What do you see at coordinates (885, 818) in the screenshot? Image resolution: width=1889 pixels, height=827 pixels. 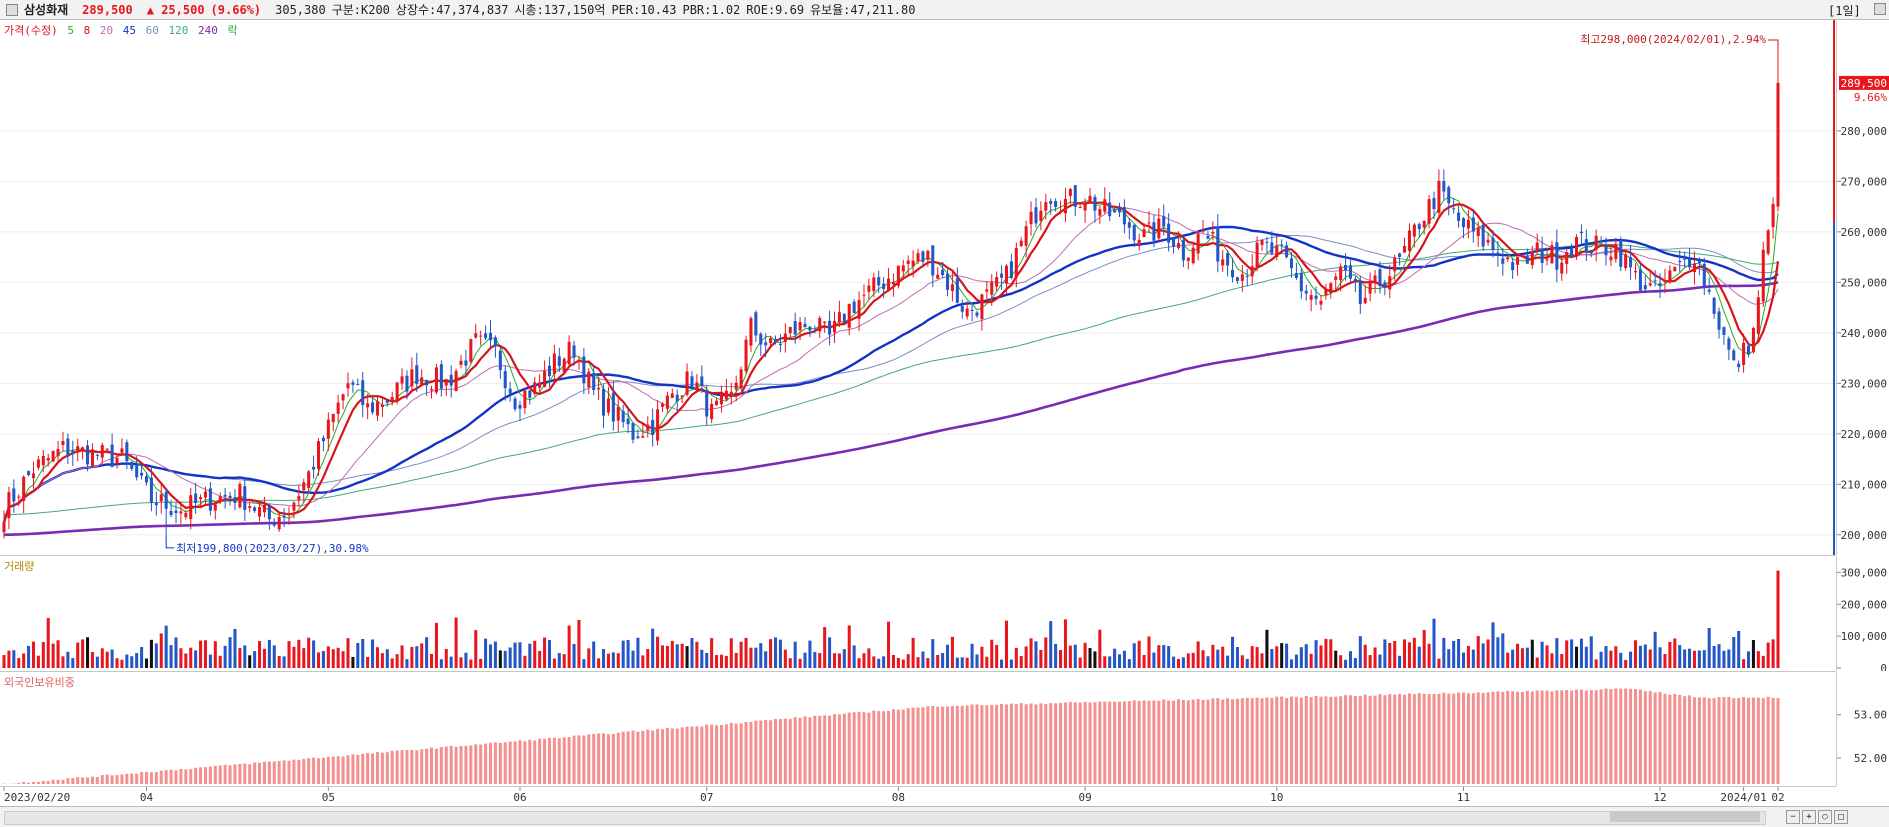 I see `scroll-track` at bounding box center [885, 818].